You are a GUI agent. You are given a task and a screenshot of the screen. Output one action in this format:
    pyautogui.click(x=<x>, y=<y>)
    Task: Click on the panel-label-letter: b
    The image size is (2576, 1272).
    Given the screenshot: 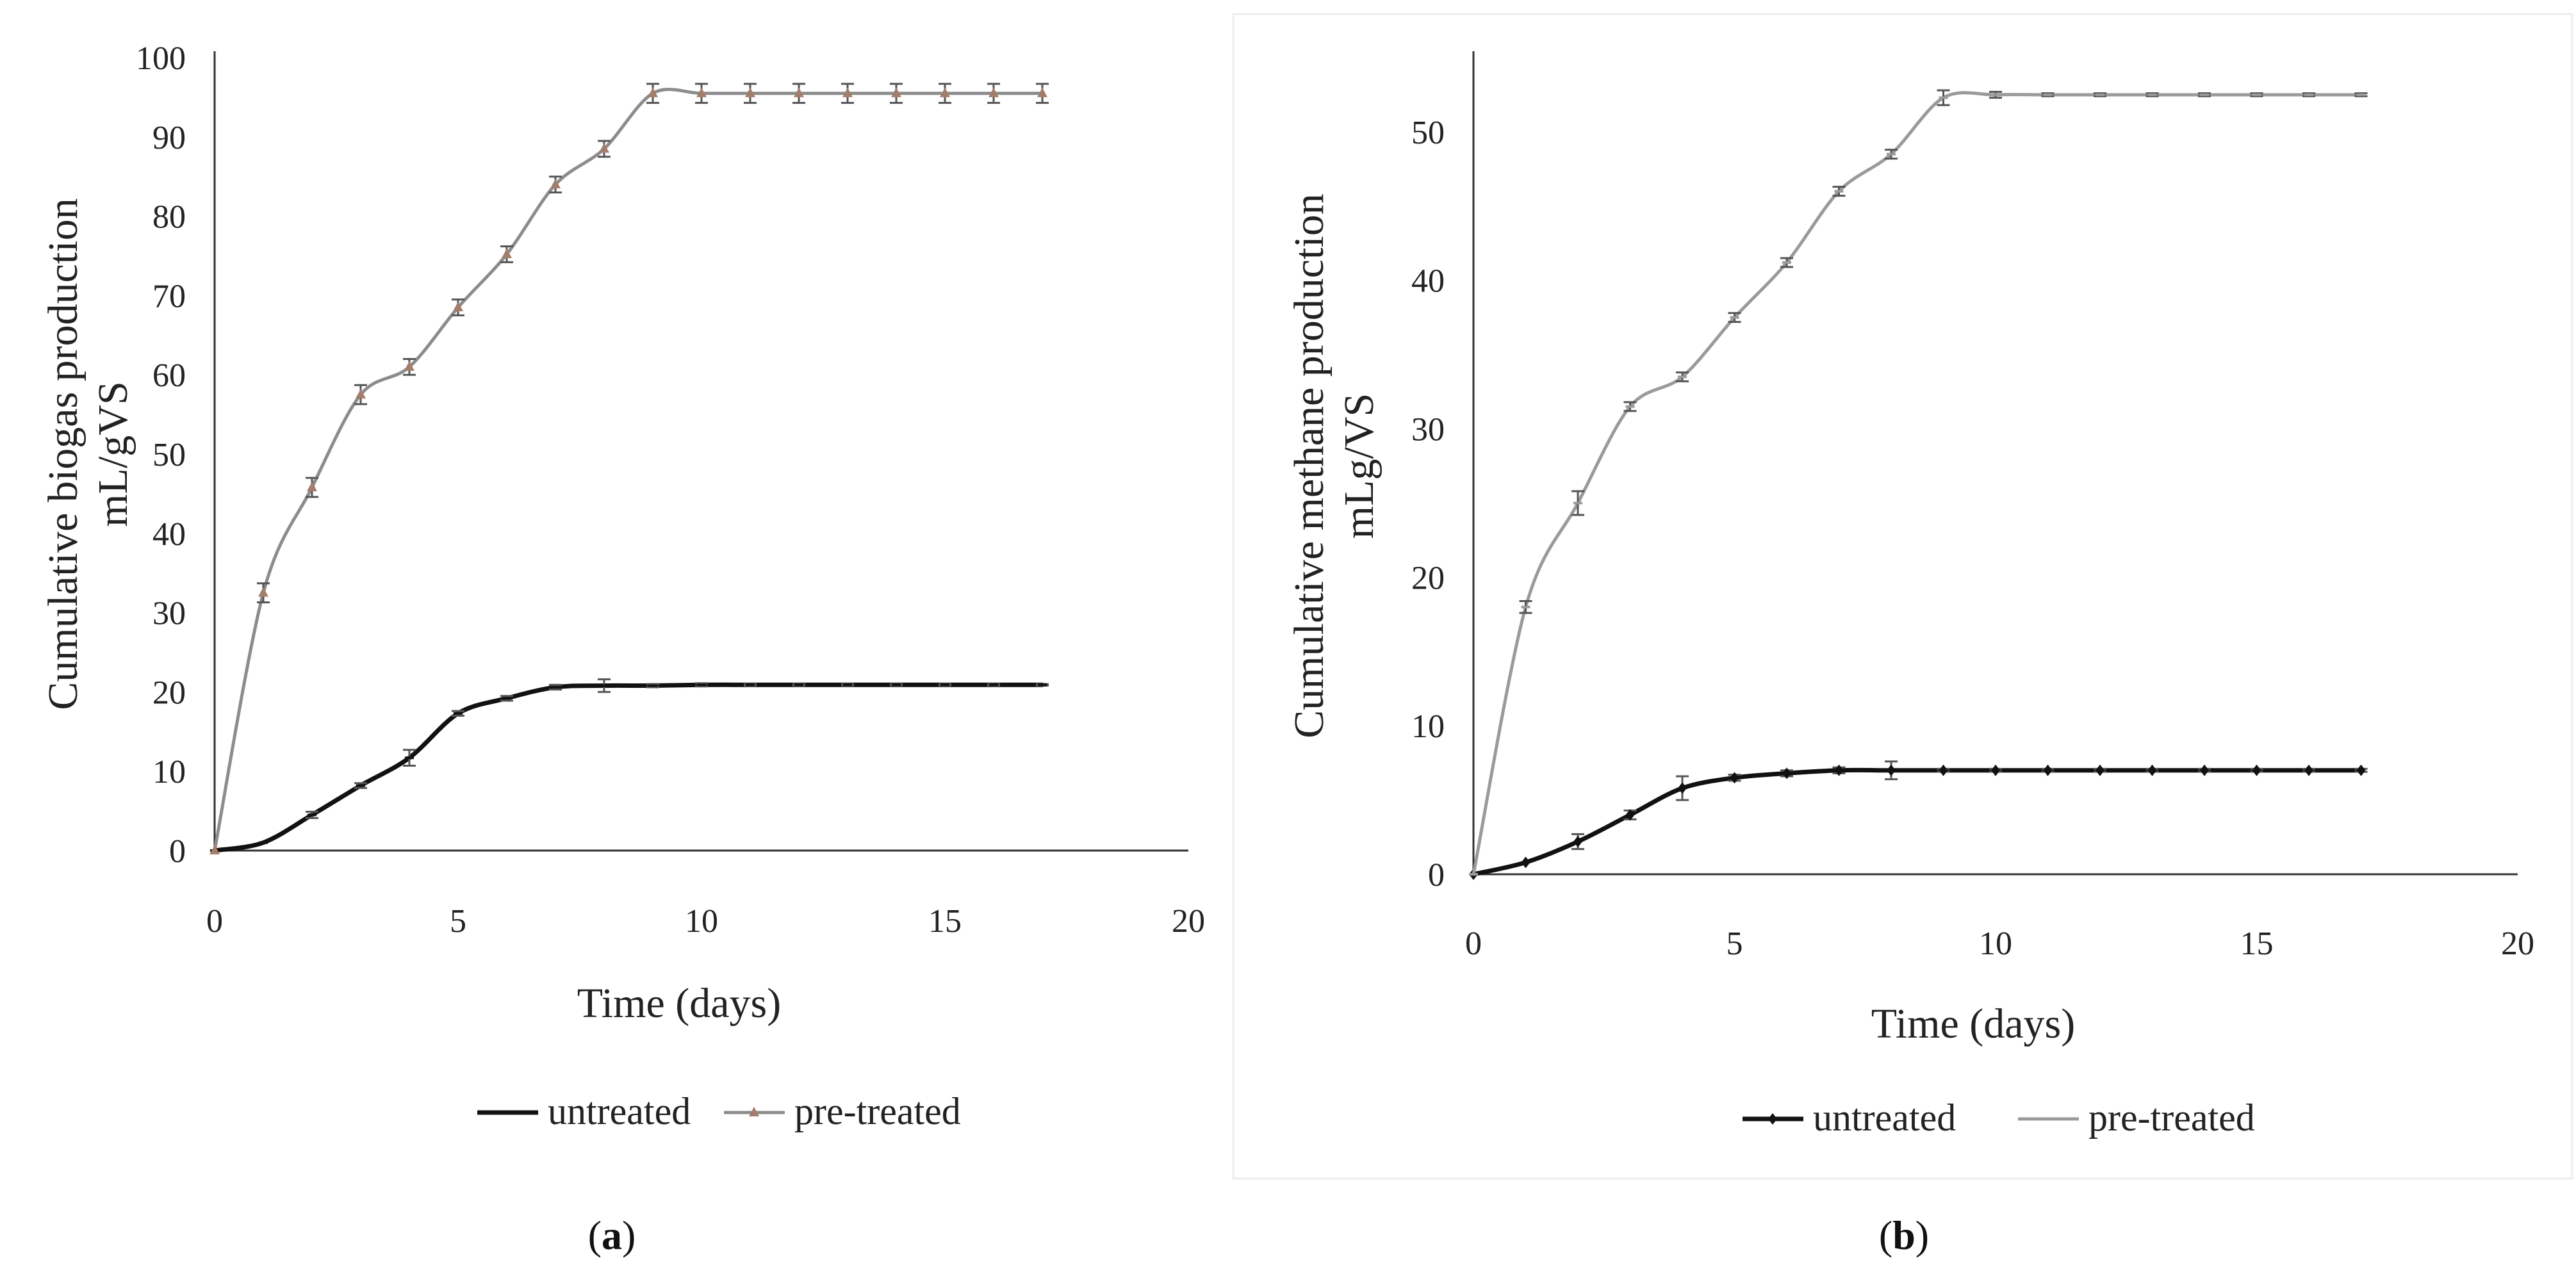 What is the action you would take?
    pyautogui.click(x=1904, y=1235)
    